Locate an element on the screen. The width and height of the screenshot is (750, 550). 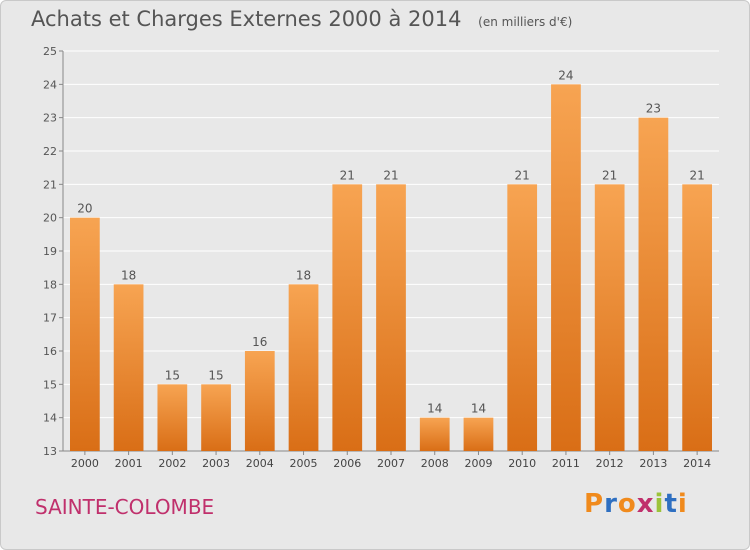
y-tick-label: 20 is located at coordinates (50, 218).